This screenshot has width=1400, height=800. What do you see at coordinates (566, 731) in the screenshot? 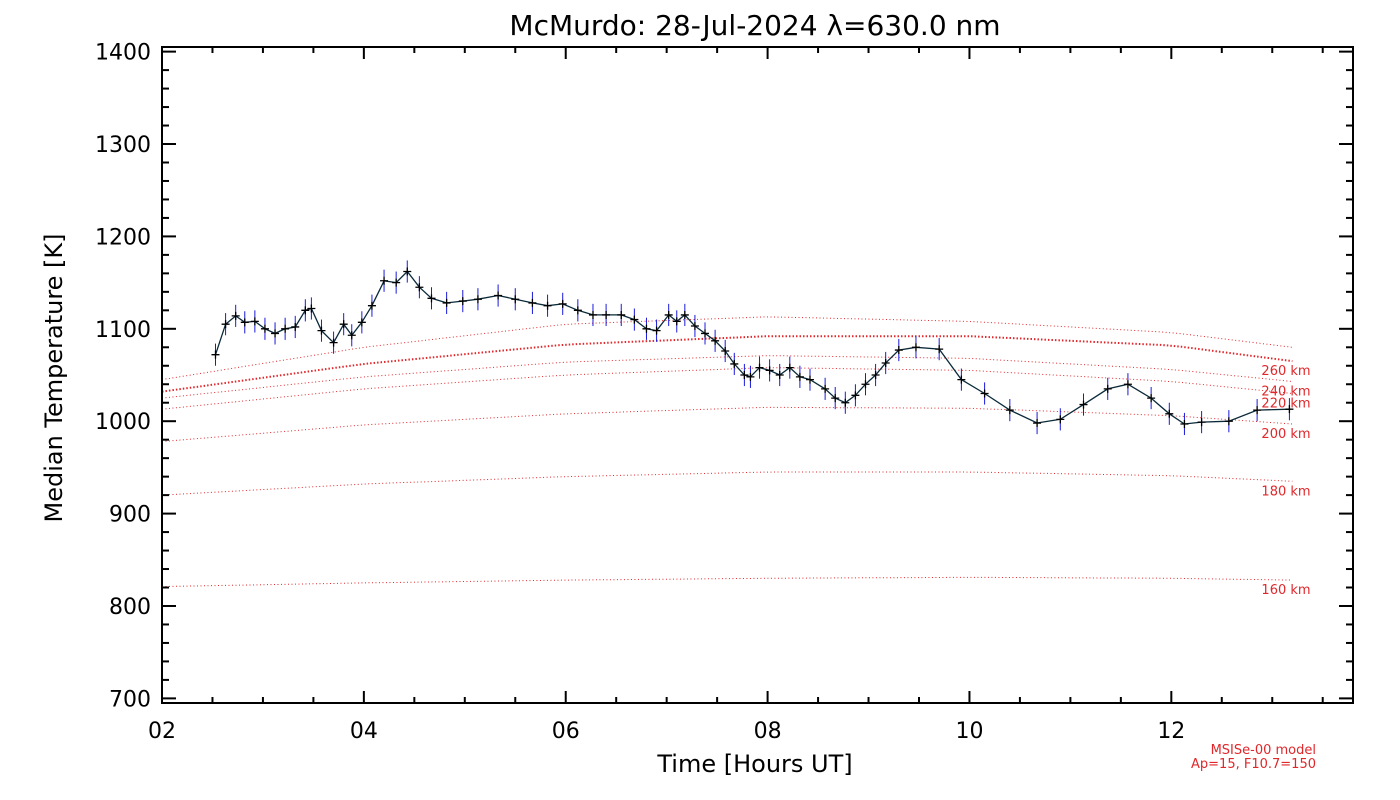
I see `x-tick-label: 06` at bounding box center [566, 731].